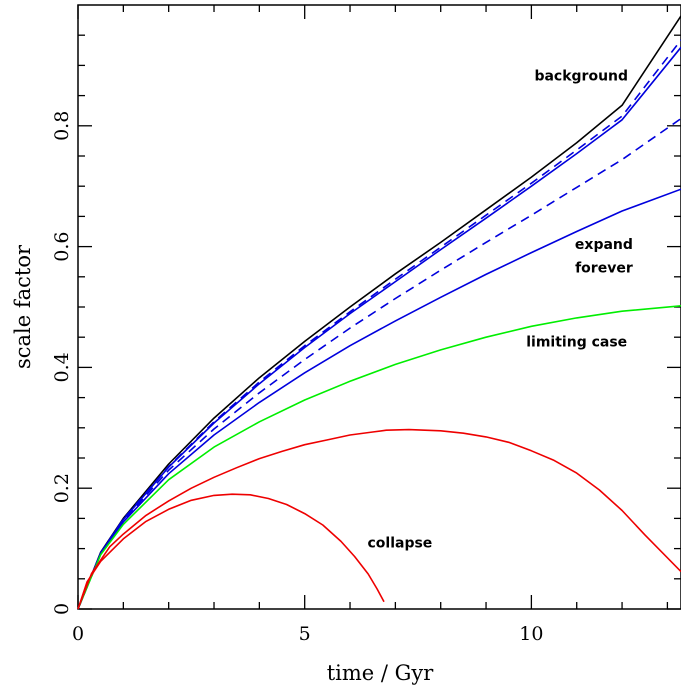 The height and width of the screenshot is (687, 681). Describe the element at coordinates (604, 269) in the screenshot. I see `annotation-forever: forever` at that location.